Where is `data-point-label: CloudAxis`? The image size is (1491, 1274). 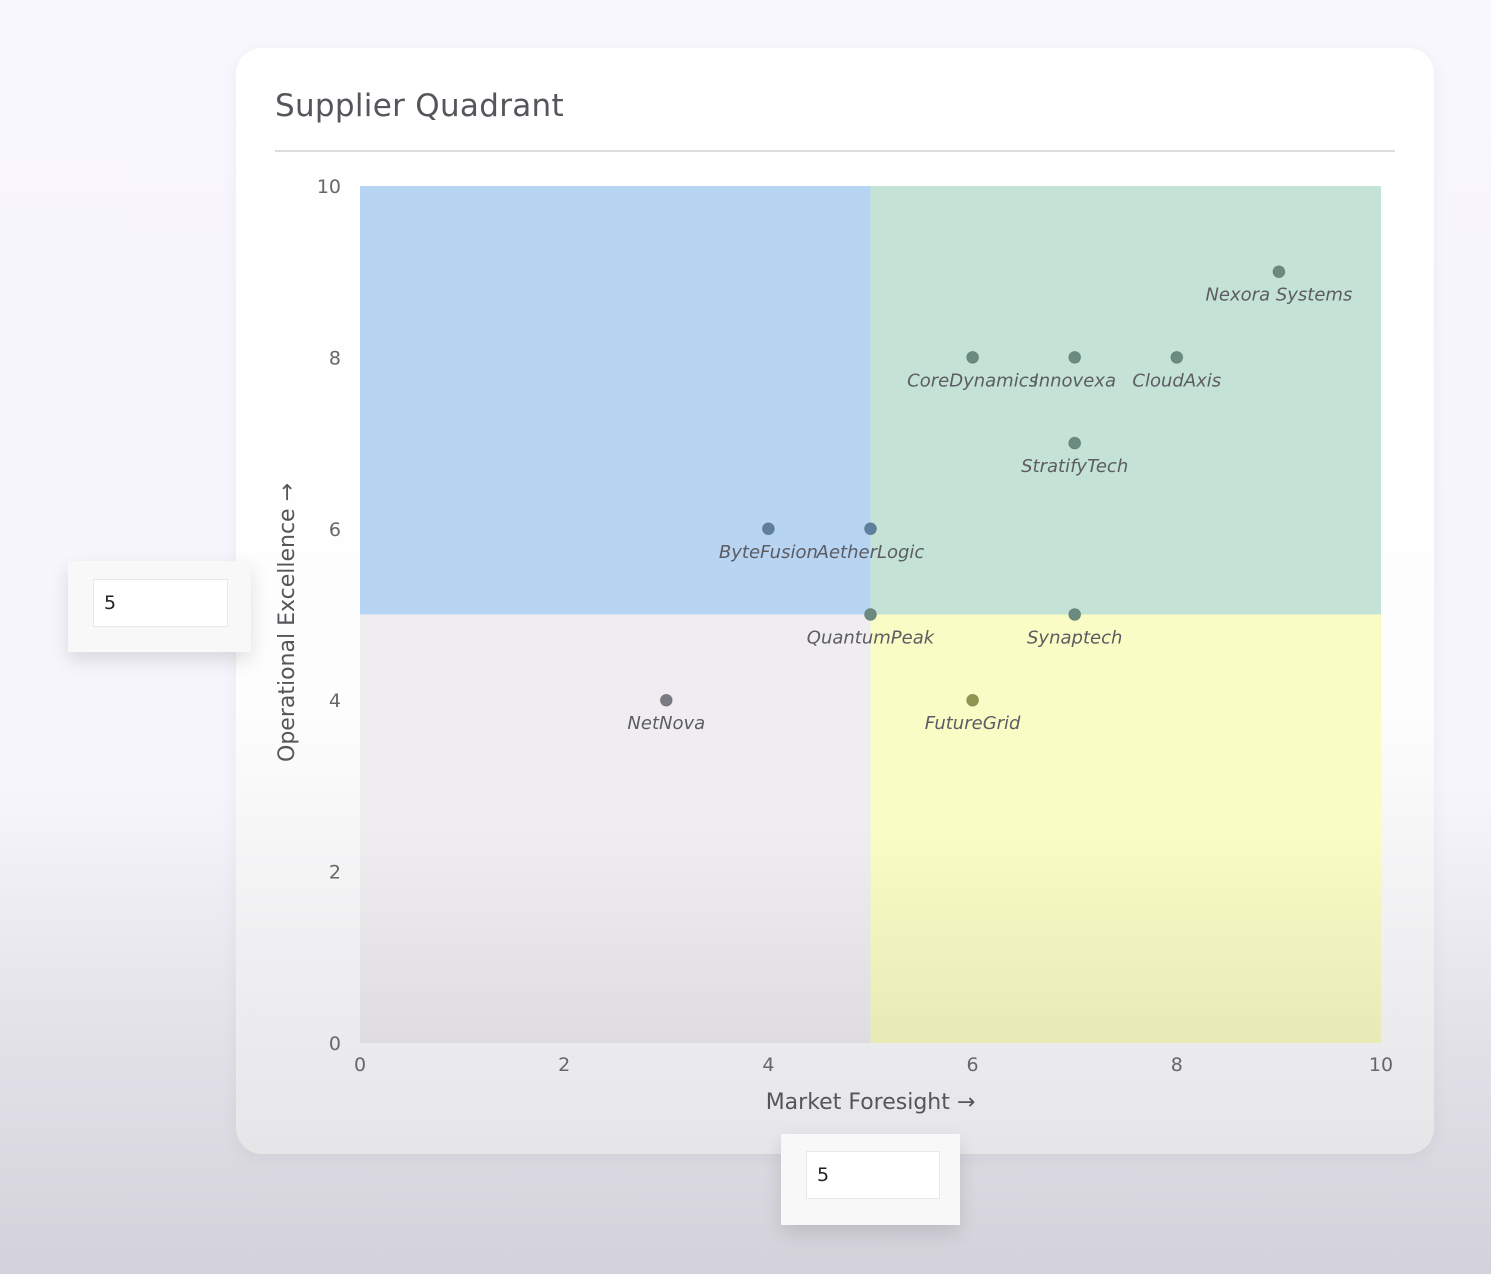 data-point-label: CloudAxis is located at coordinates (1176, 380).